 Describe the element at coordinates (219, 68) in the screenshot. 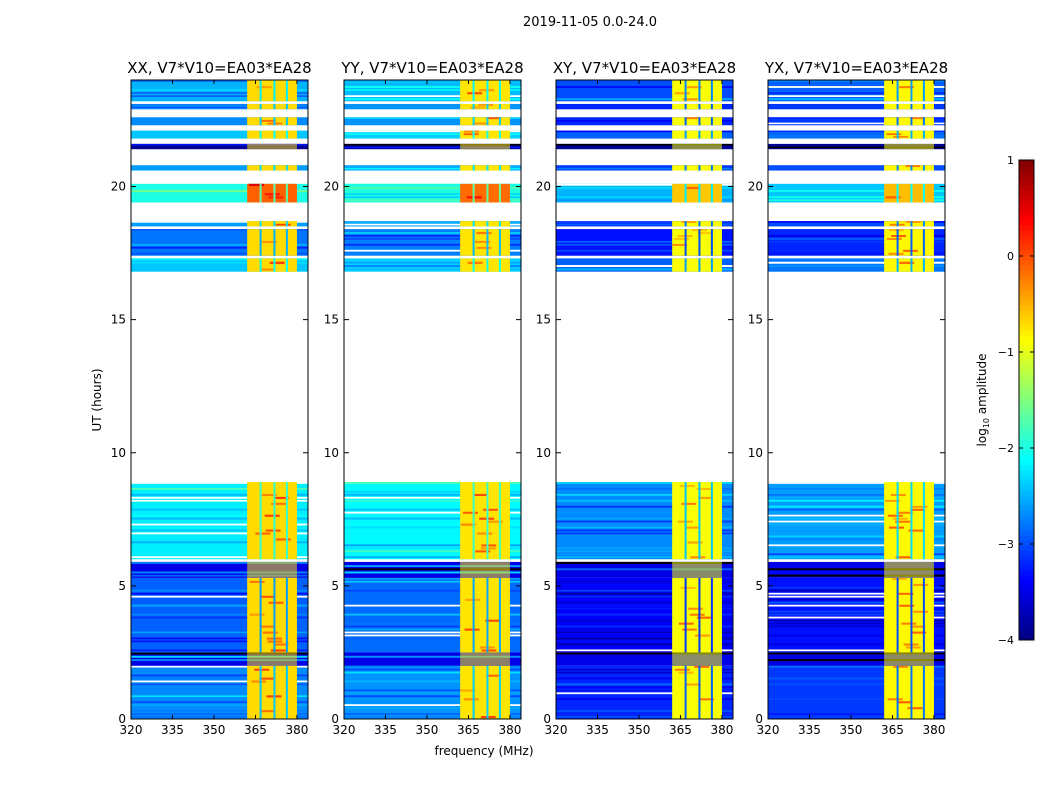

I see `panel-title: XX, V7*V10=EA03*EA28` at that location.